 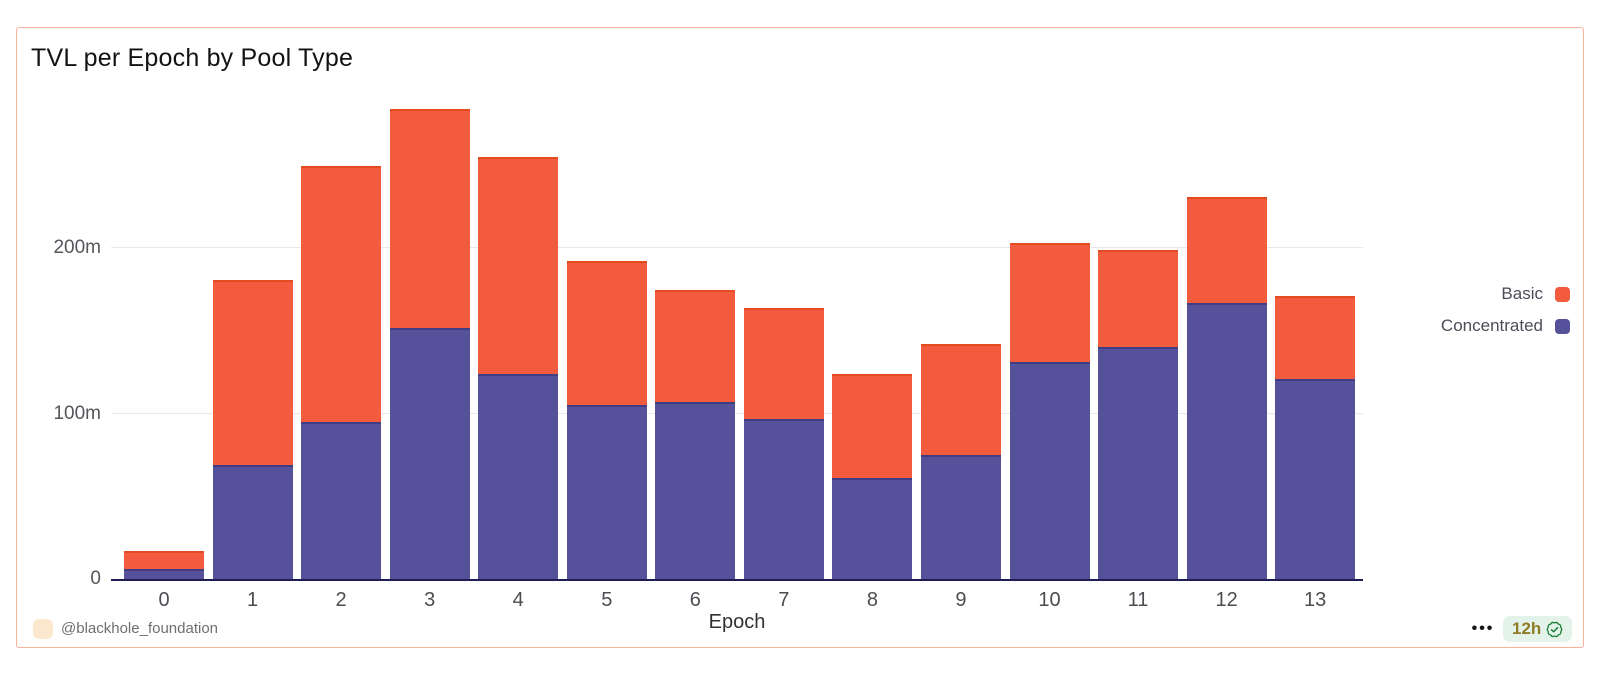 I want to click on chart-legend: Basic Concentrated, so click(x=1505, y=310).